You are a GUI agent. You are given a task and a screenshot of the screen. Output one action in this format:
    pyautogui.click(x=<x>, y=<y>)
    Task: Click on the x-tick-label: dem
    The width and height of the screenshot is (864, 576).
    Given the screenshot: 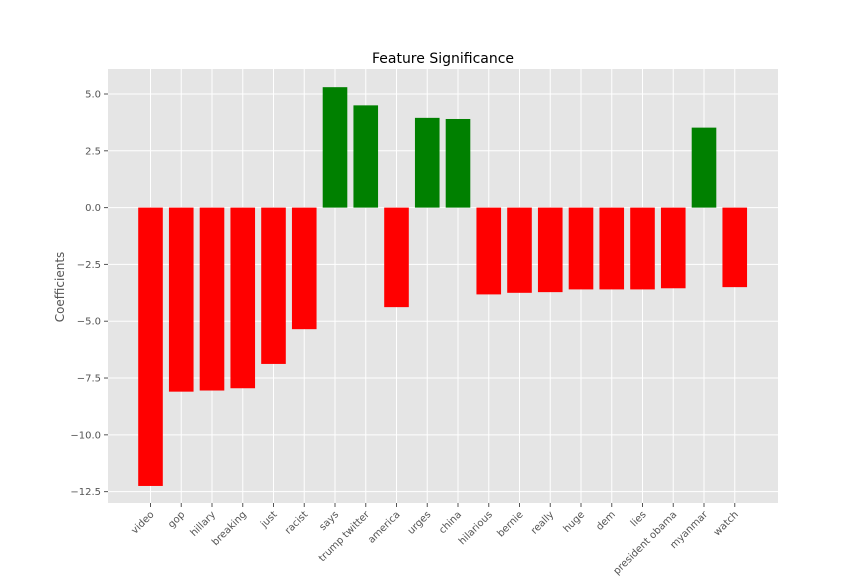 What is the action you would take?
    pyautogui.click(x=606, y=521)
    